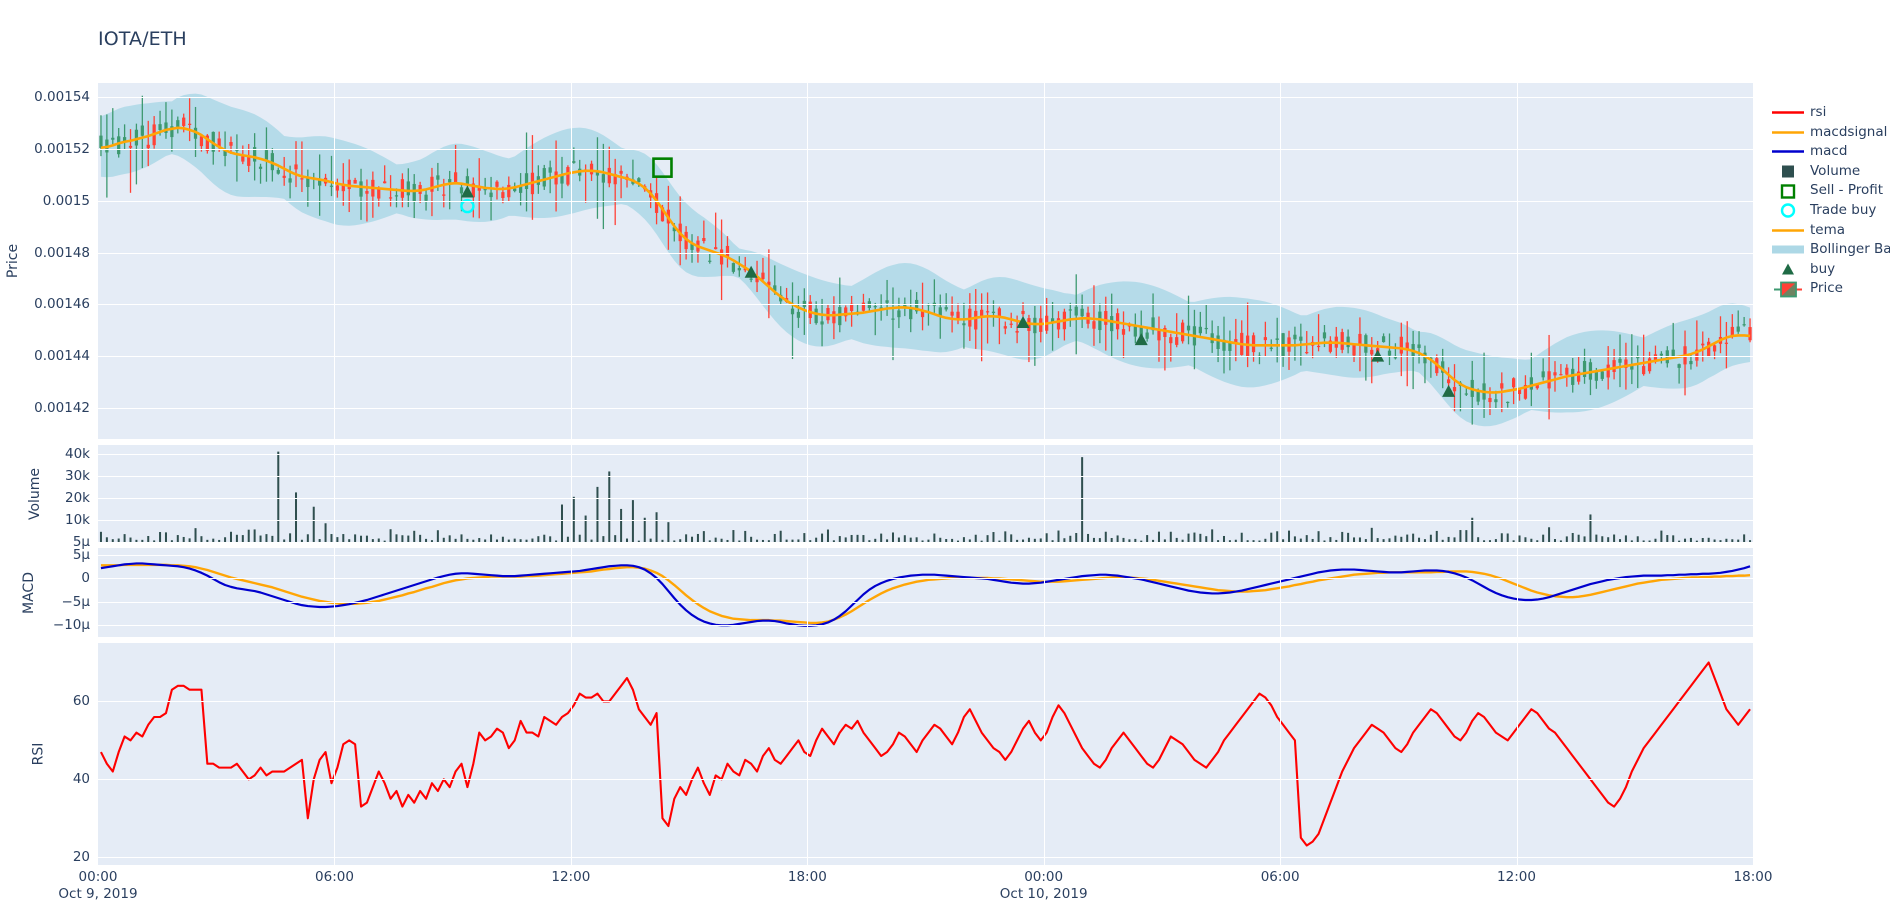 The image size is (1890, 903). What do you see at coordinates (62, 97) in the screenshot?
I see `y-tick-label: 0.00154` at bounding box center [62, 97].